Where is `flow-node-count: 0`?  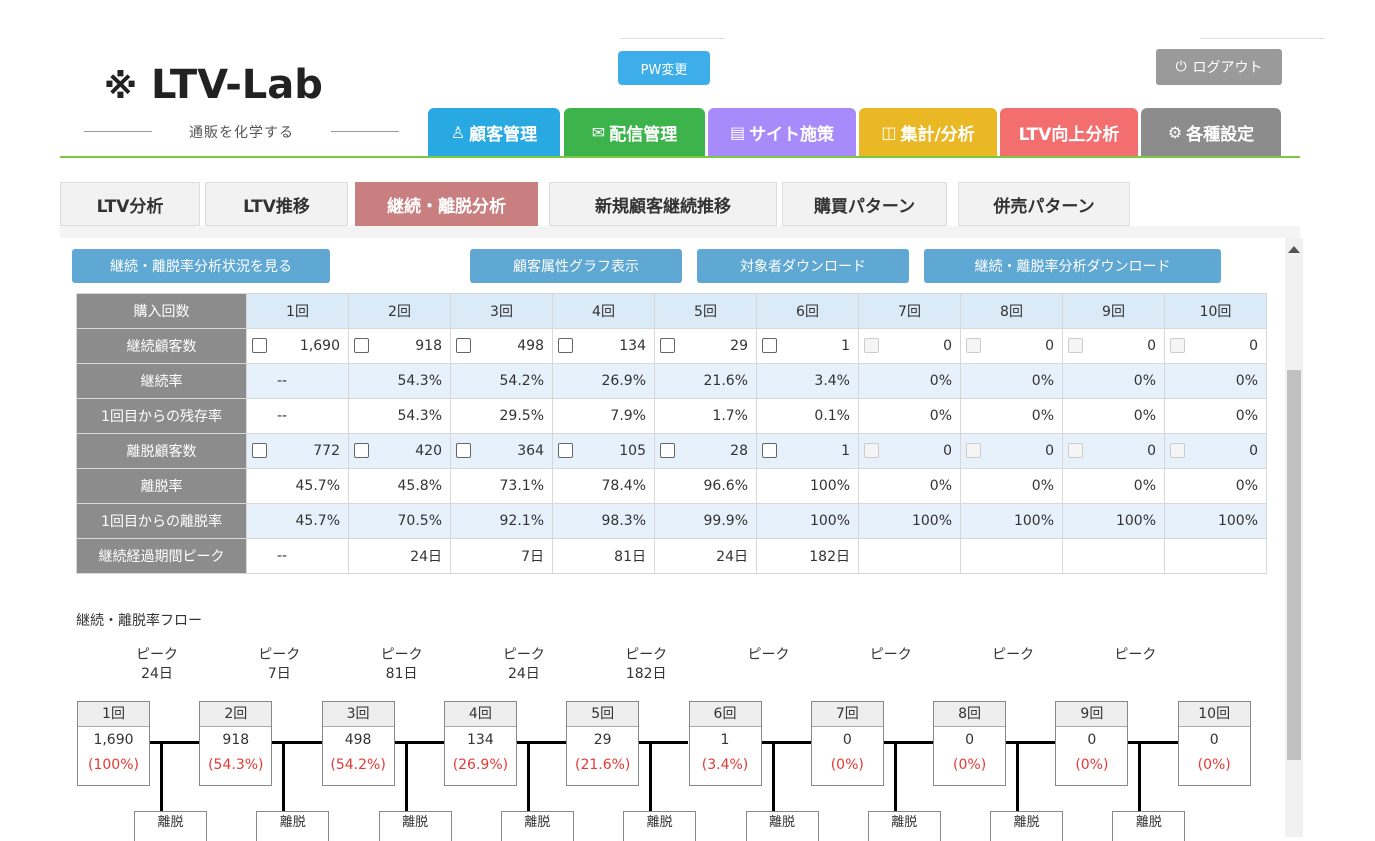
flow-node-count: 0 is located at coordinates (1092, 740).